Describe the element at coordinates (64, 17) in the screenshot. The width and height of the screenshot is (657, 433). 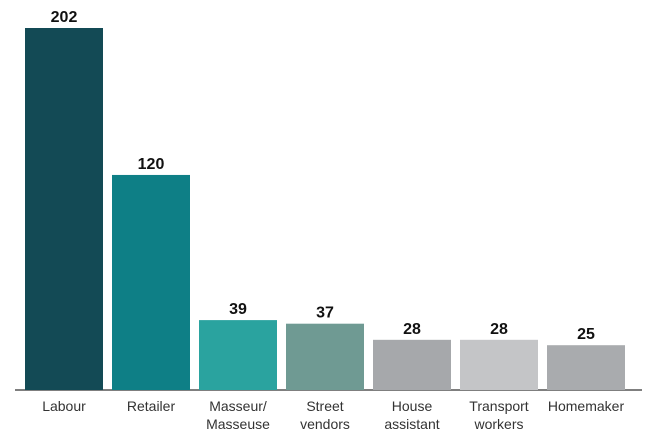
I see `value-label: 202` at that location.